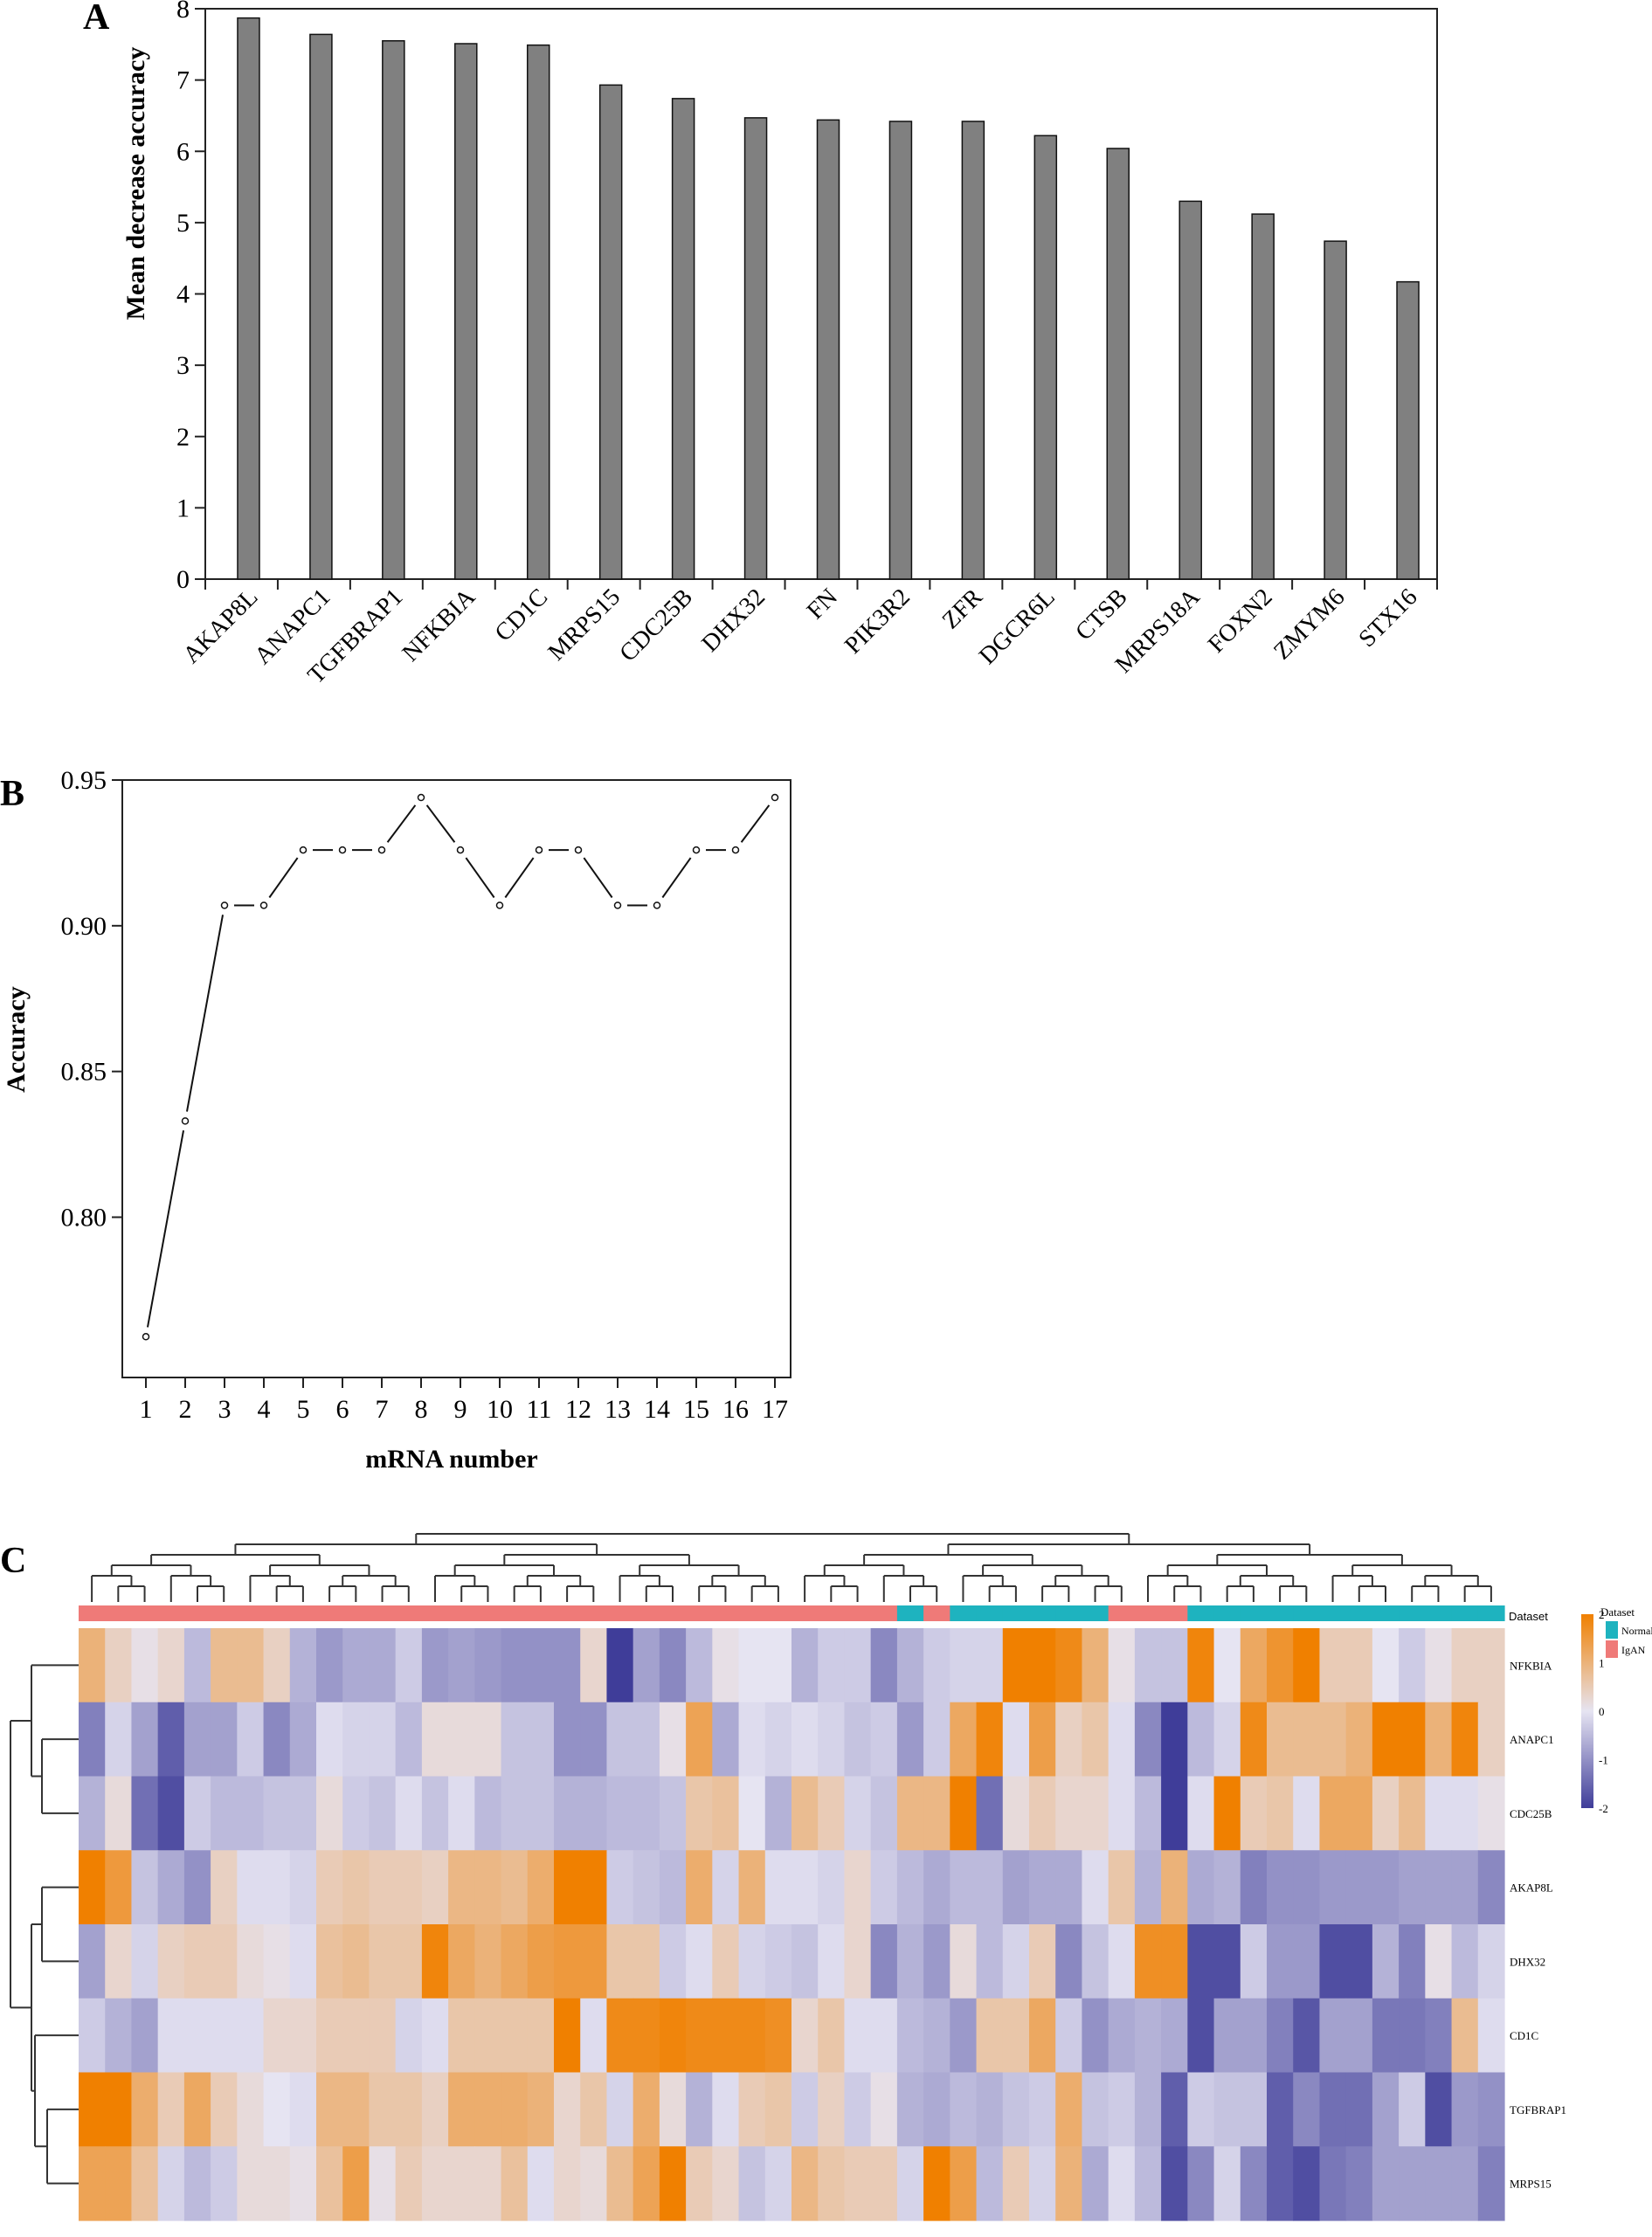 The image size is (1652, 2237). What do you see at coordinates (460, 1409) in the screenshot?
I see `x-tick-label: 9` at bounding box center [460, 1409].